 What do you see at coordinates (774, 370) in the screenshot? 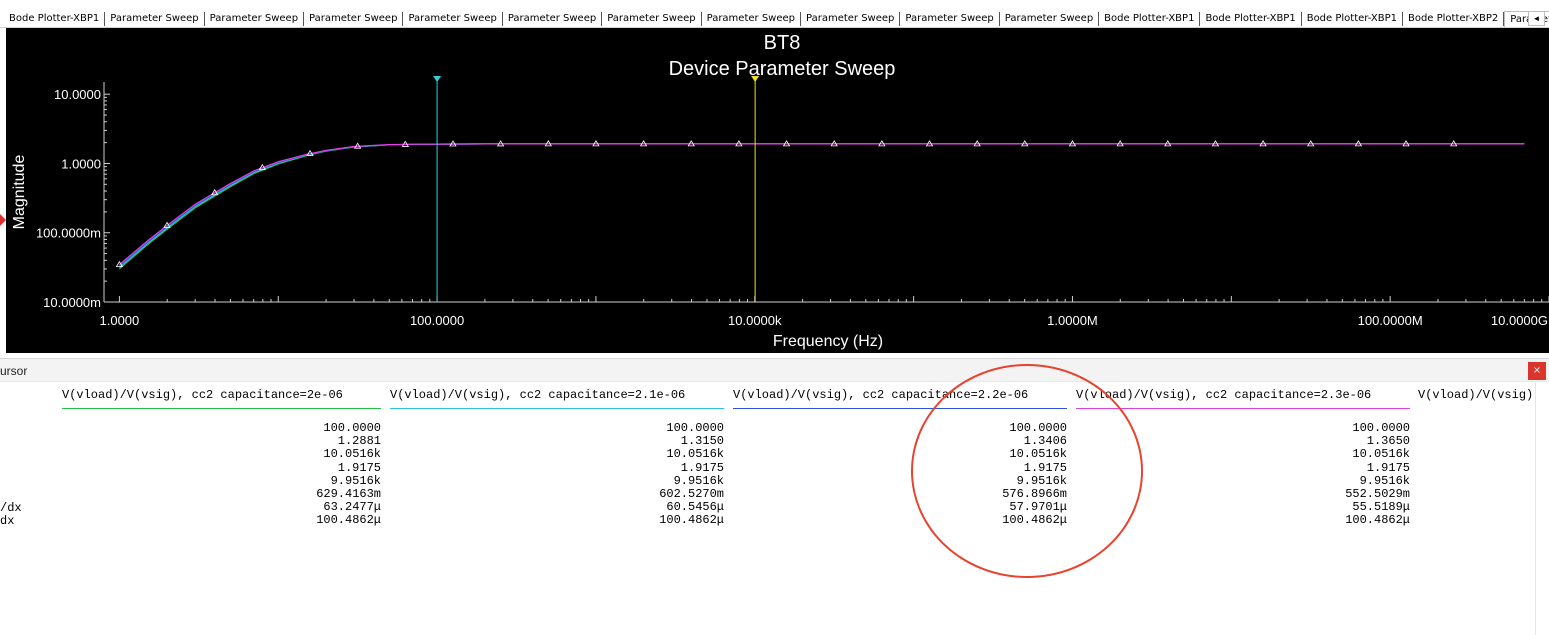
I see `cursor-panel-header: ursor ×` at bounding box center [774, 370].